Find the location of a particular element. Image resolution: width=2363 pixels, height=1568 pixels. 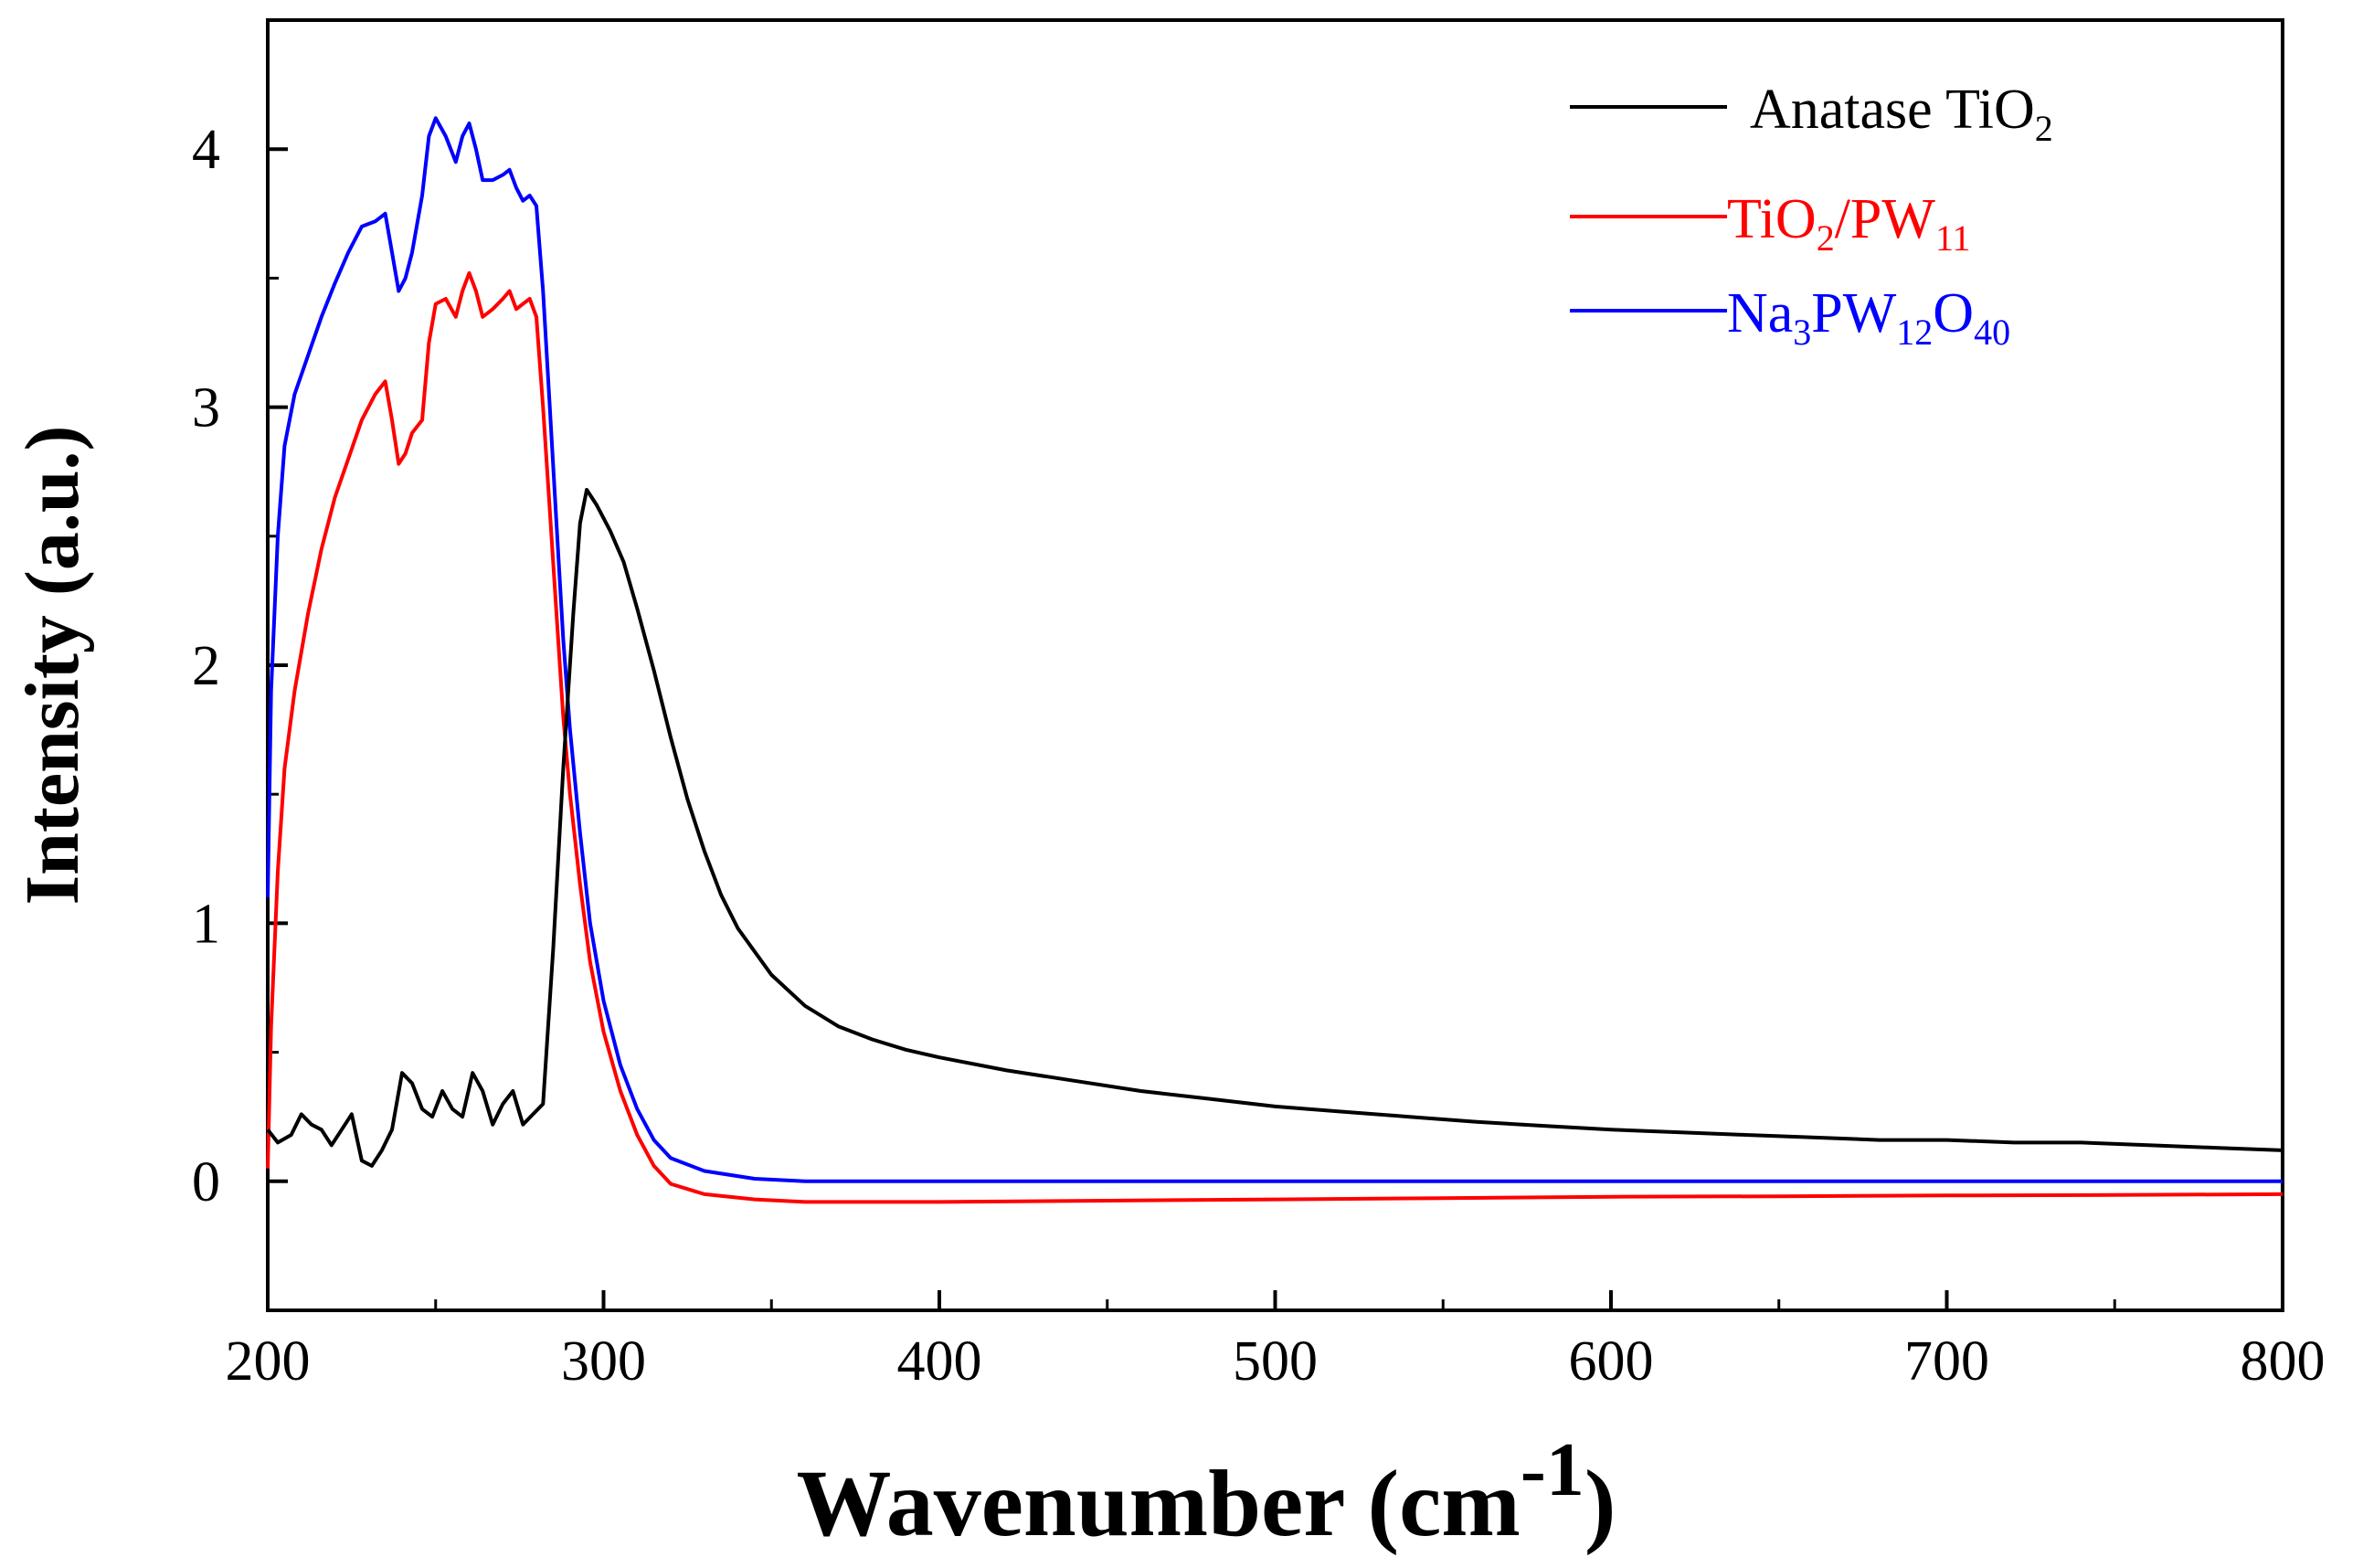

x-axis-title: Wavenumber (cm-1) is located at coordinates (1206, 1492).